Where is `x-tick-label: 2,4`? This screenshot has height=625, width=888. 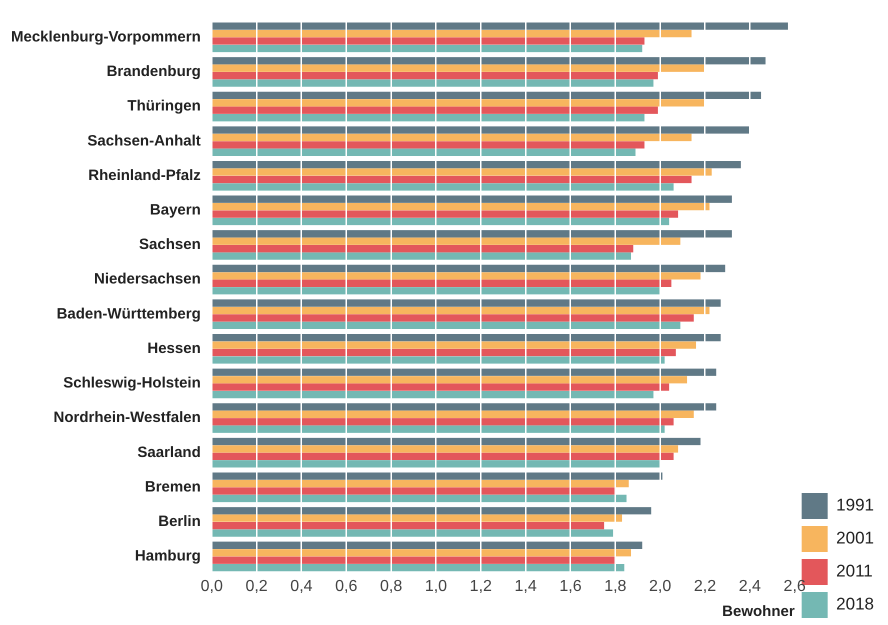
x-tick-label: 2,4 is located at coordinates (750, 586).